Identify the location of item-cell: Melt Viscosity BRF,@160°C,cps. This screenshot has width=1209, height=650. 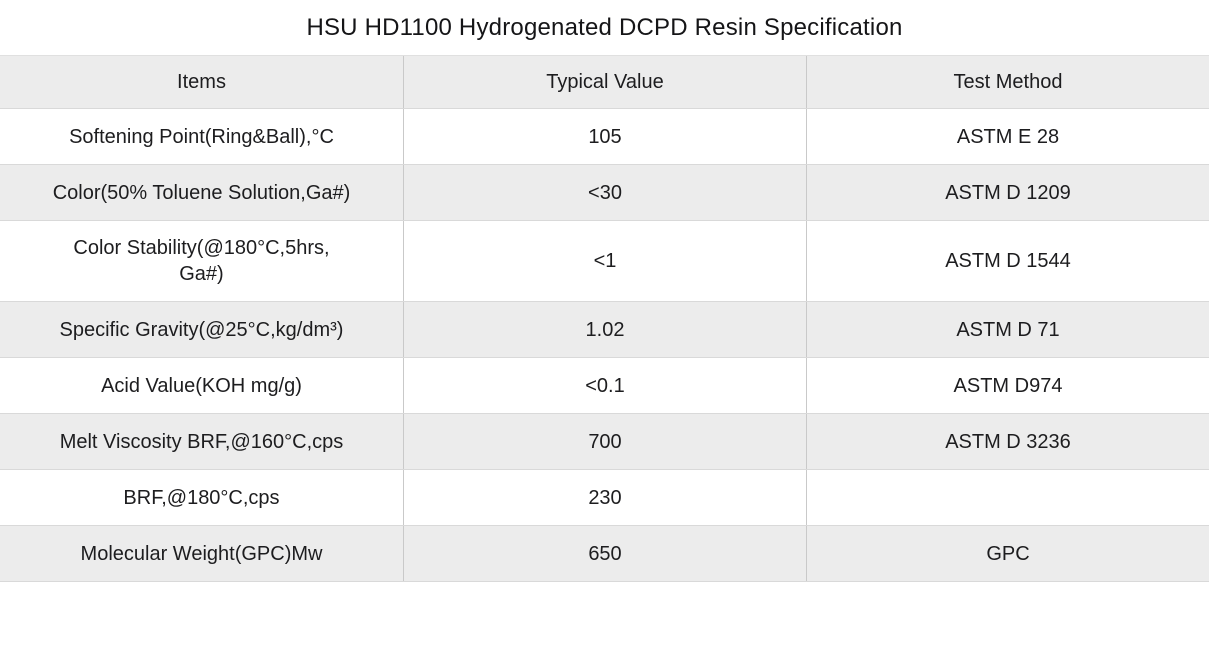
(201, 441).